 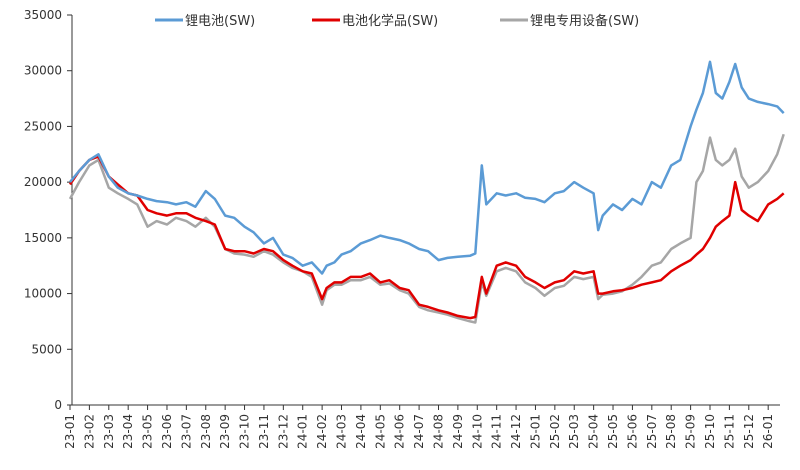 What do you see at coordinates (691, 431) in the screenshot?
I see `x-tick-label: 25-09` at bounding box center [691, 431].